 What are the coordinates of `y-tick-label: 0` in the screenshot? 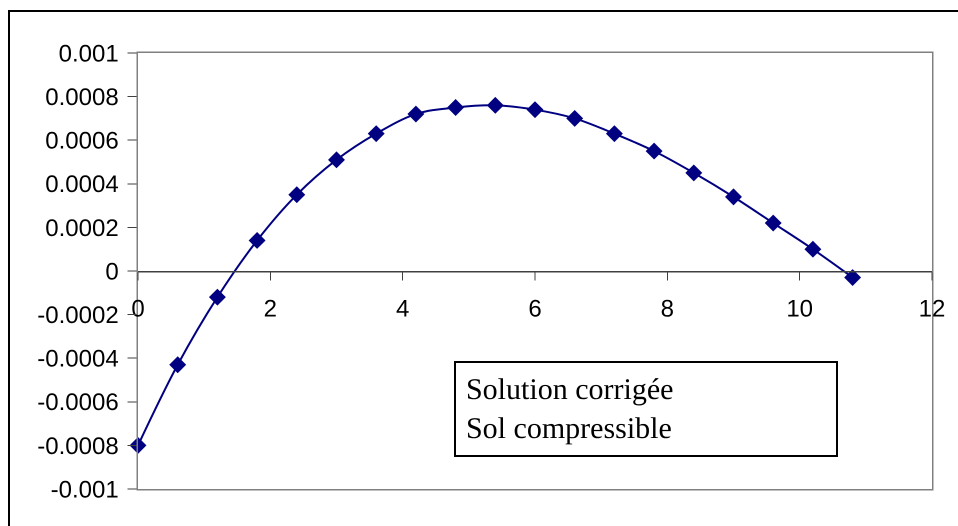 It's located at (112, 272).